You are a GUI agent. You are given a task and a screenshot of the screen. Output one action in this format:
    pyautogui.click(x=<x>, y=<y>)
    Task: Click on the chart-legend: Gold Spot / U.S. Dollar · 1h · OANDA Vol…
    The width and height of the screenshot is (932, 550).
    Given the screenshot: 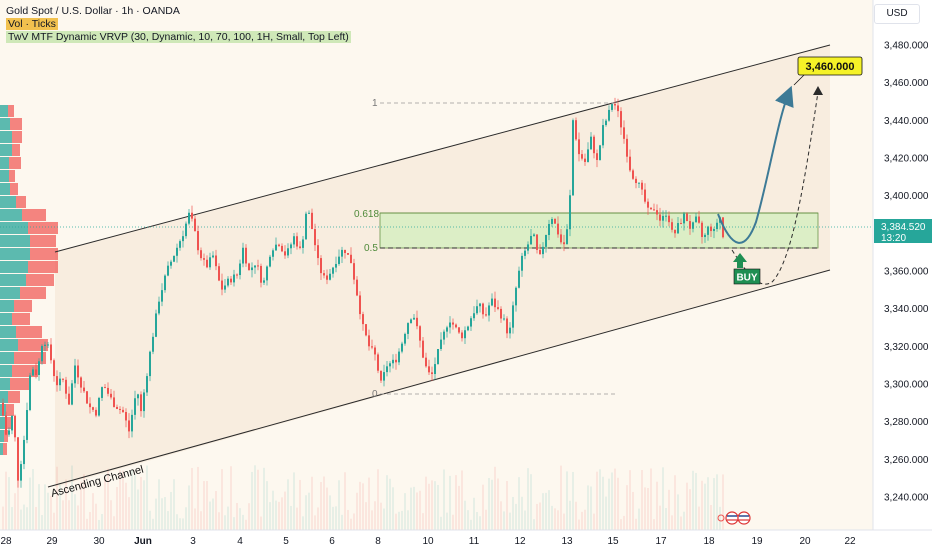 What is the action you would take?
    pyautogui.click(x=178, y=24)
    